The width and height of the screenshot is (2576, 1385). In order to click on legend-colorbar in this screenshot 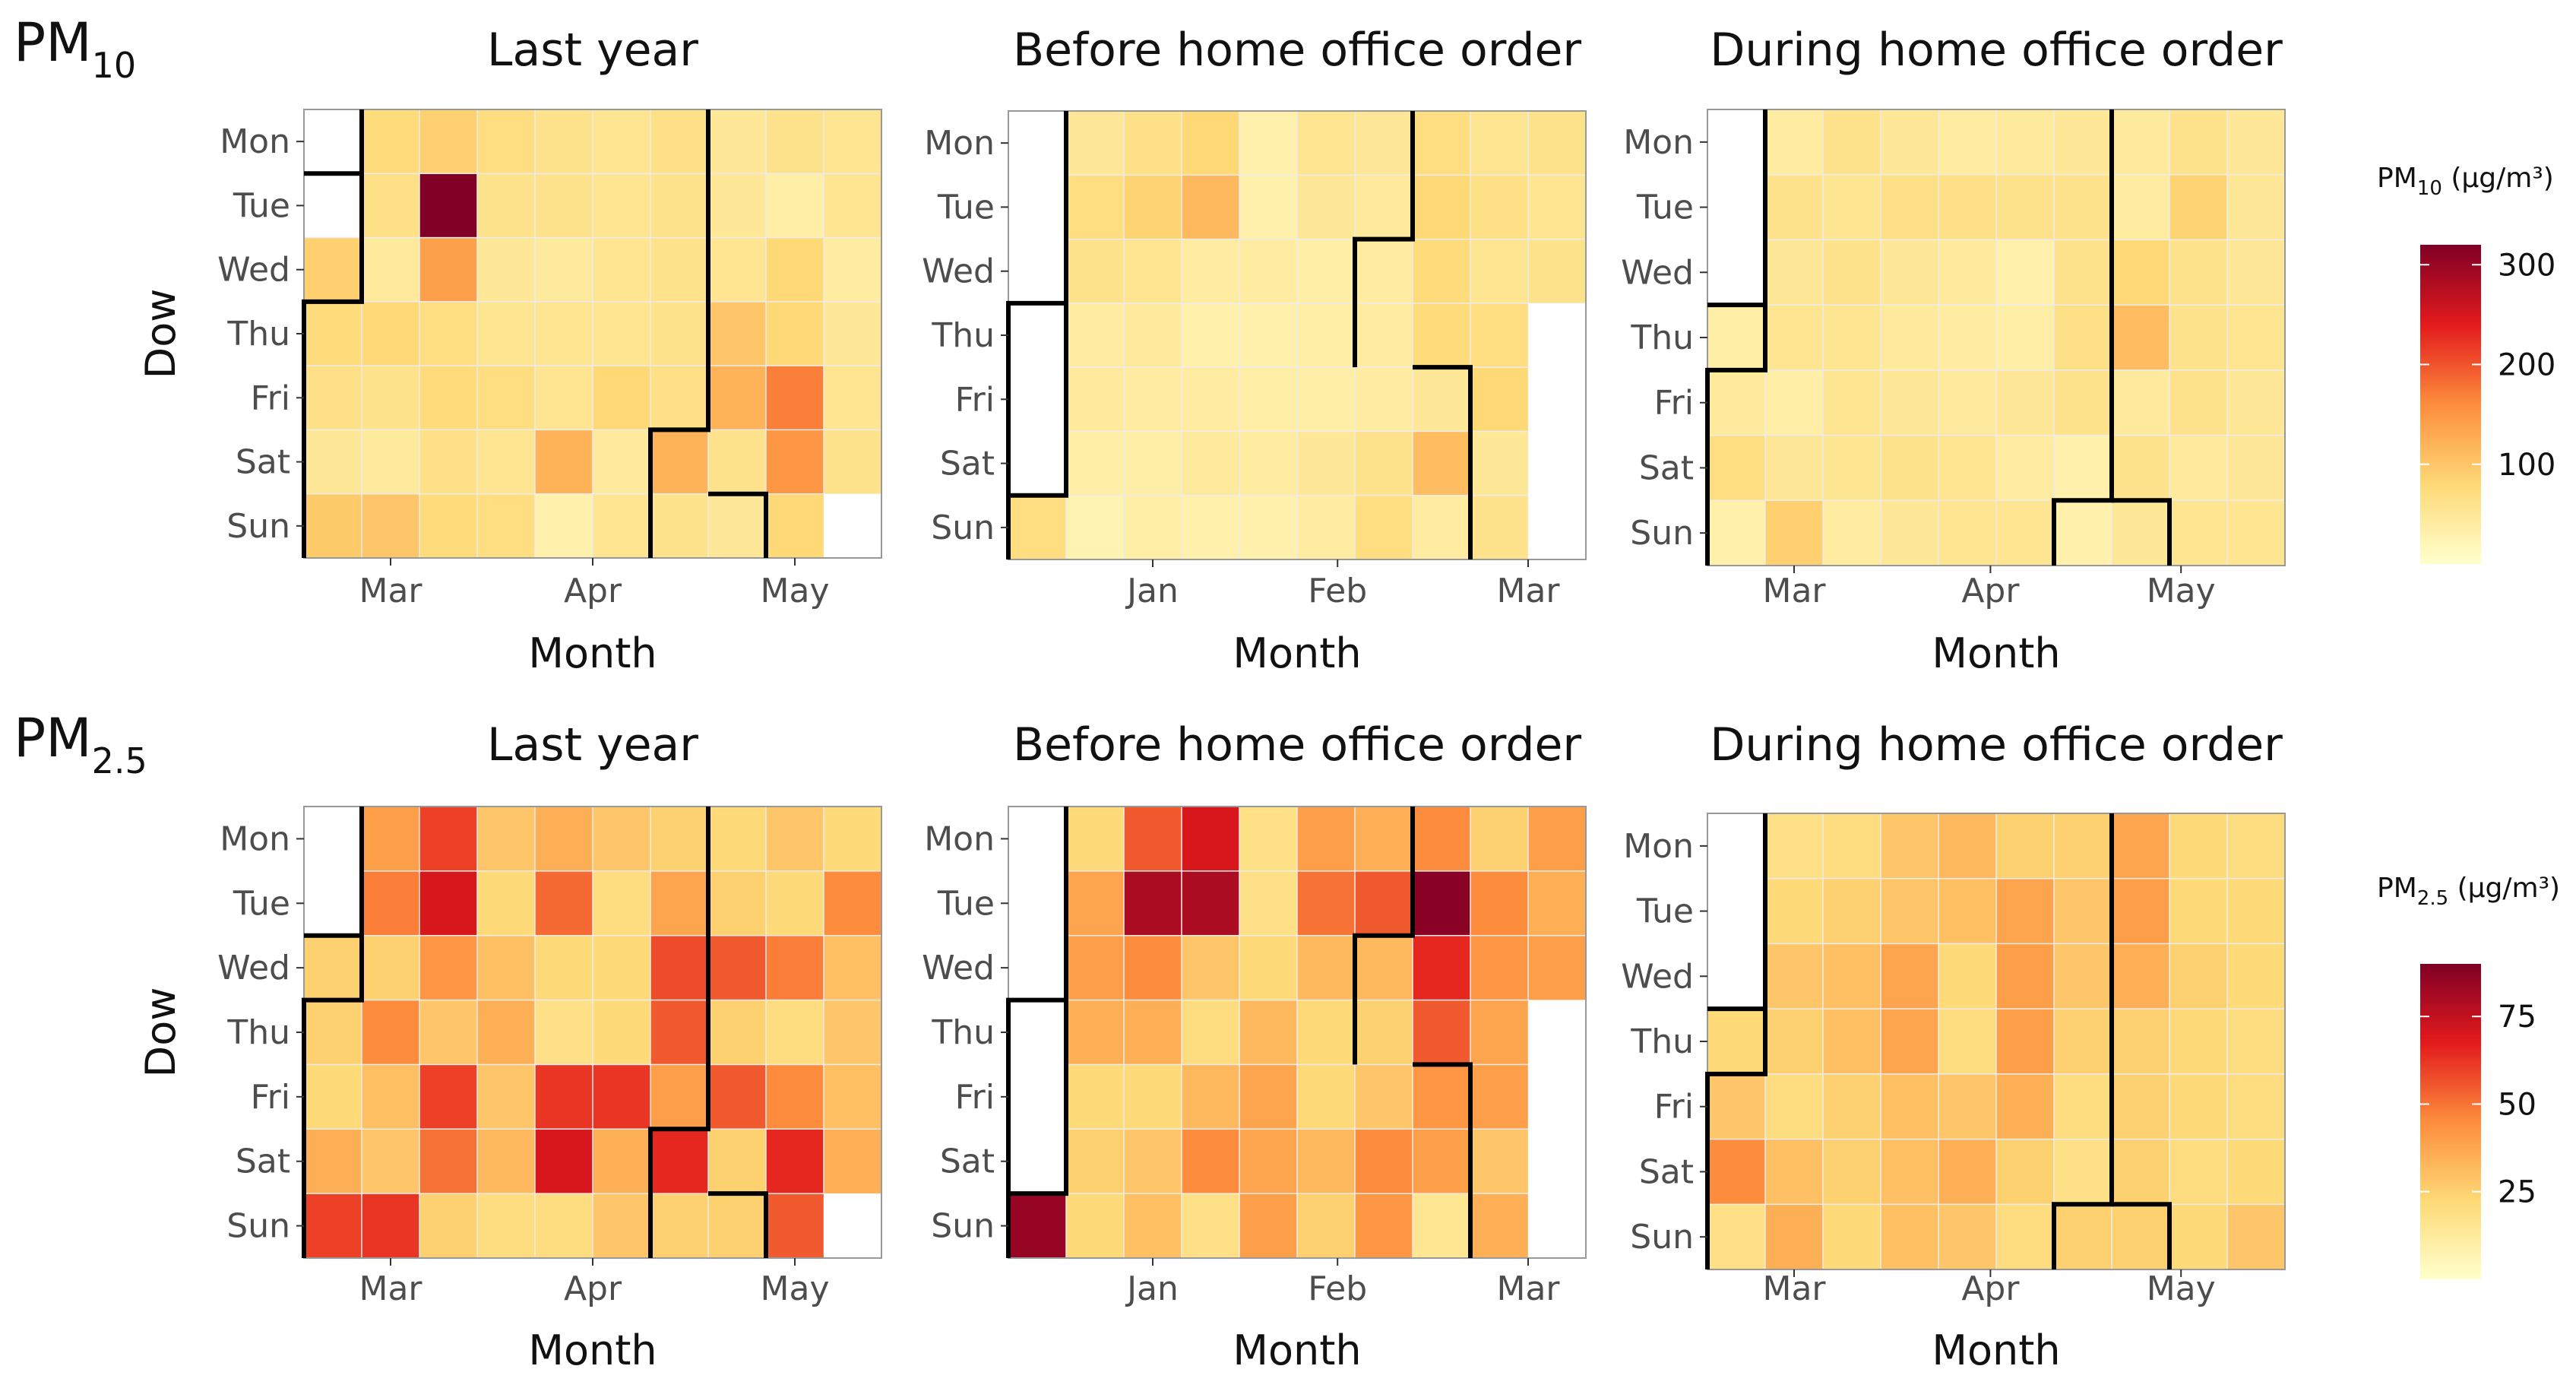, I will do `click(2450, 405)`.